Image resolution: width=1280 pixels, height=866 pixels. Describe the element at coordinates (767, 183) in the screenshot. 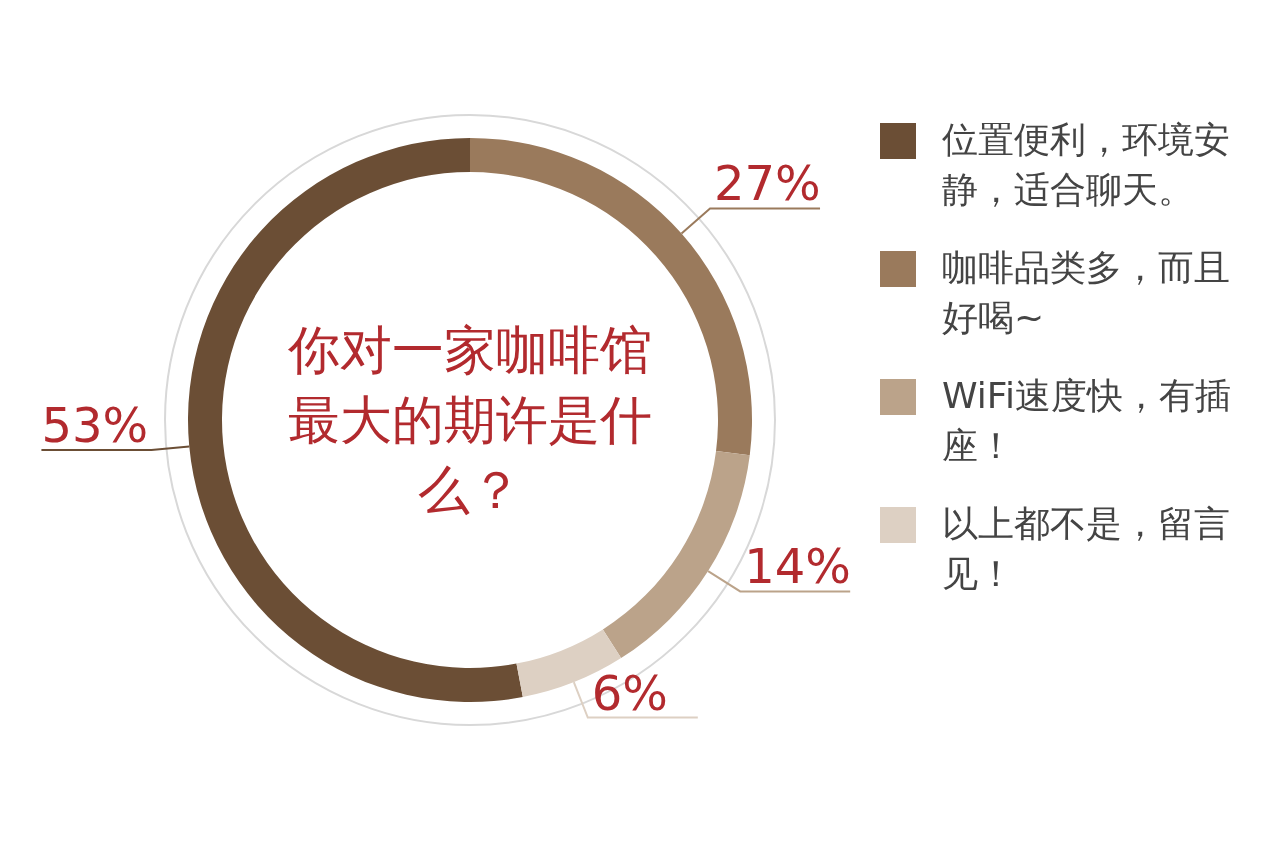

I see `data-label: 27%` at that location.